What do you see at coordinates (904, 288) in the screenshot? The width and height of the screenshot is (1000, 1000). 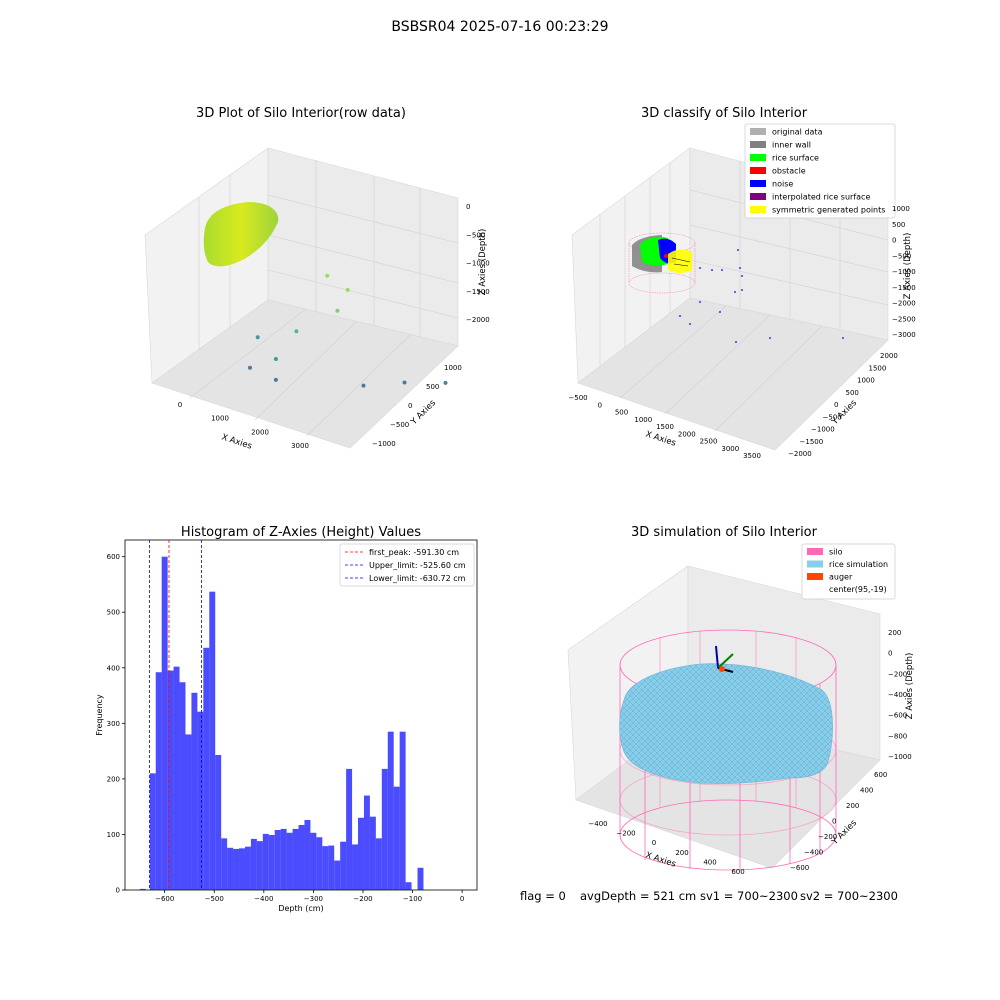 I see `classify-z-tick-label: −1500` at bounding box center [904, 288].